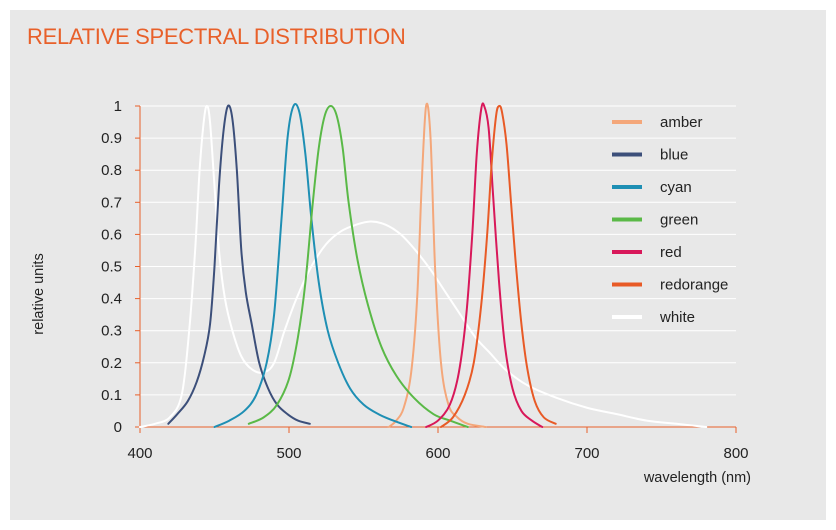 Image resolution: width=836 pixels, height=530 pixels. I want to click on y-tick-label: 0, so click(118, 427).